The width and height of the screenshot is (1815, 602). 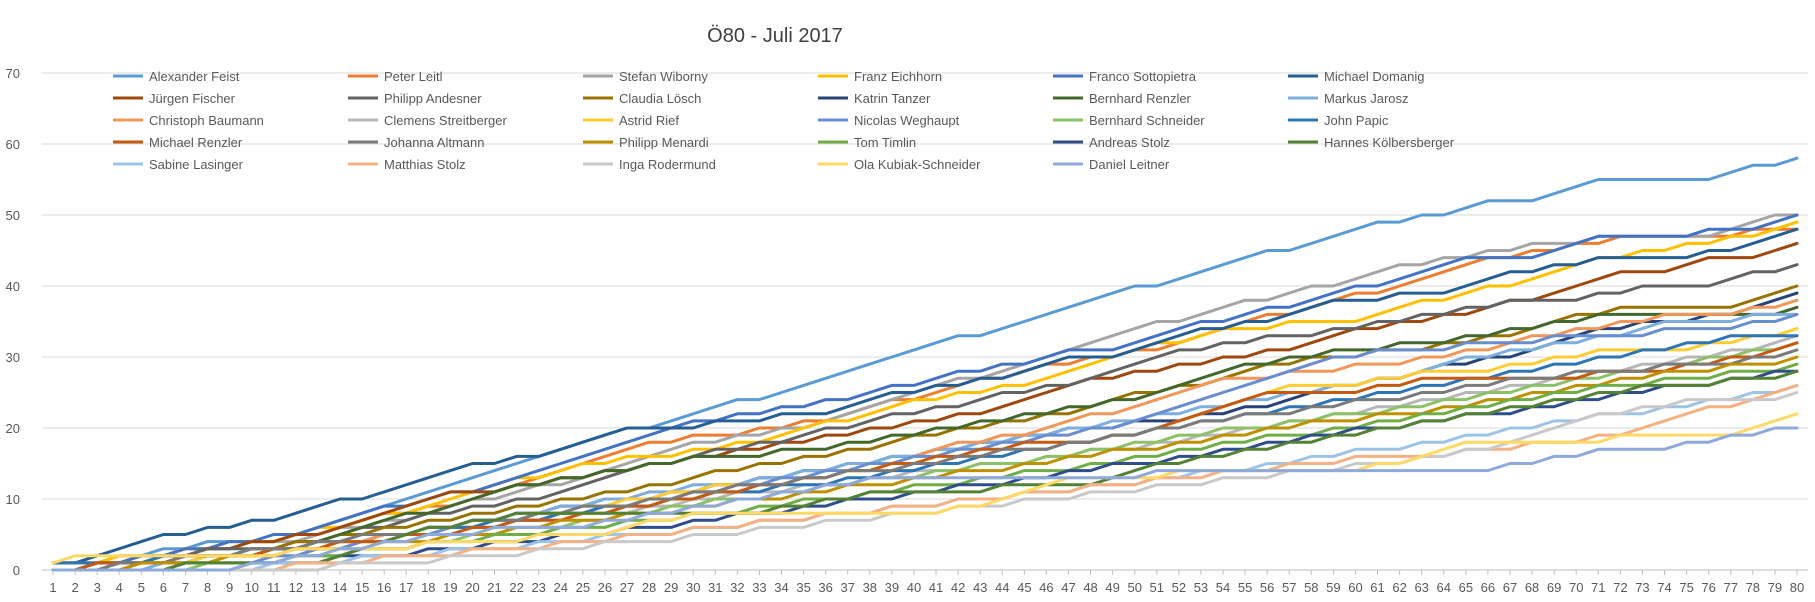 I want to click on y-tick-label: 70, so click(x=13, y=73).